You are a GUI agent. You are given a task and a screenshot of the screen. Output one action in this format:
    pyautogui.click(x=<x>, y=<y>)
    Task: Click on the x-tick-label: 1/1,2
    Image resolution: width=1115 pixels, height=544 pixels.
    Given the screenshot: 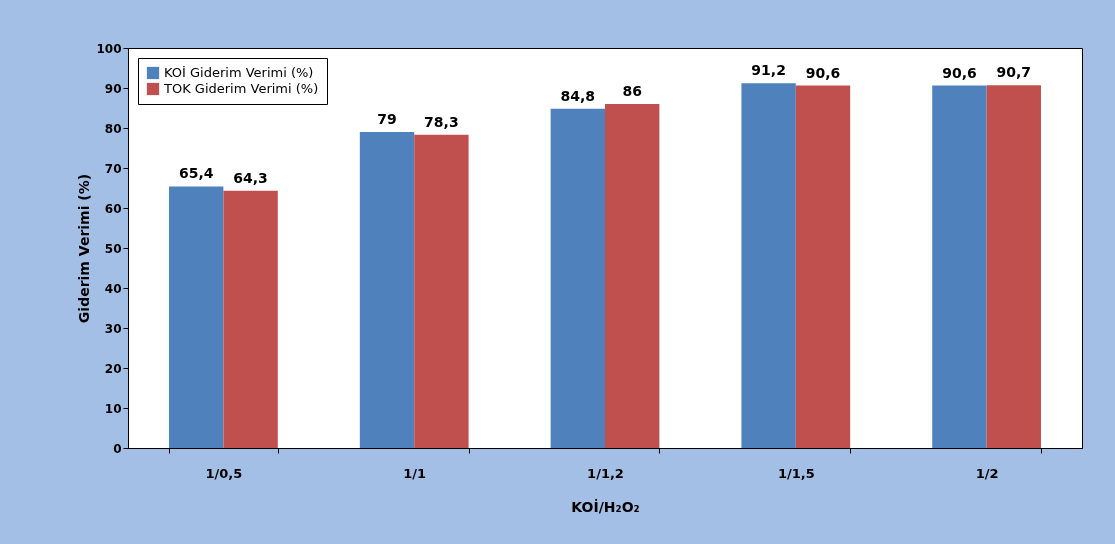 What is the action you would take?
    pyautogui.click(x=605, y=473)
    